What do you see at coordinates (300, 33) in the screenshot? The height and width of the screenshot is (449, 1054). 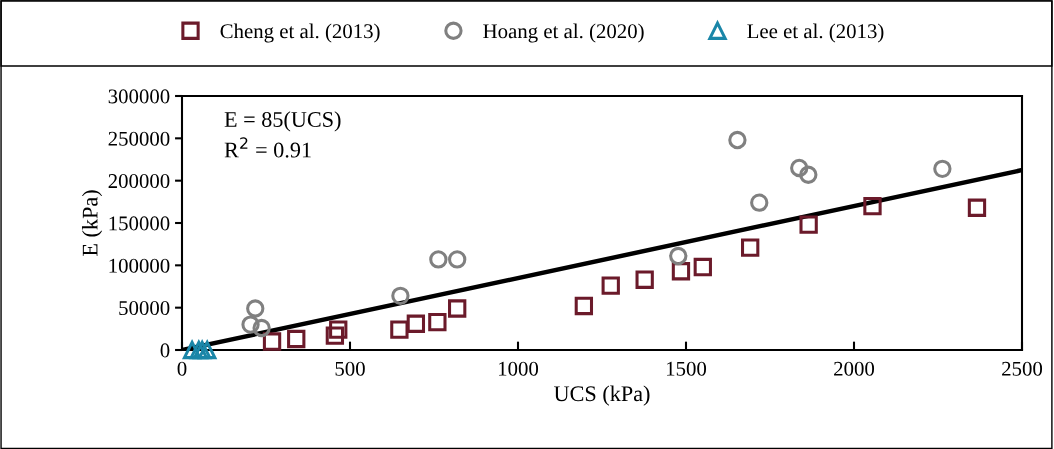 I see `legend-label: Cheng et al. (2013)` at bounding box center [300, 33].